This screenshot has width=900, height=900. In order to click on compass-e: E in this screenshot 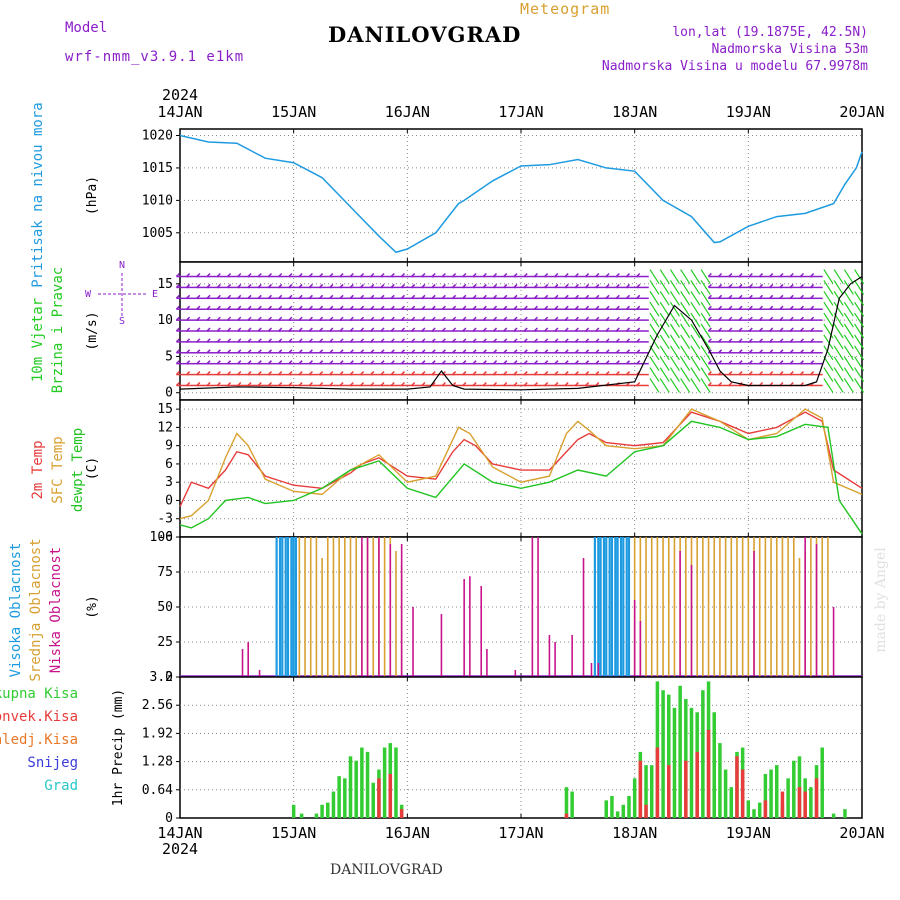, I will do `click(155, 294)`.